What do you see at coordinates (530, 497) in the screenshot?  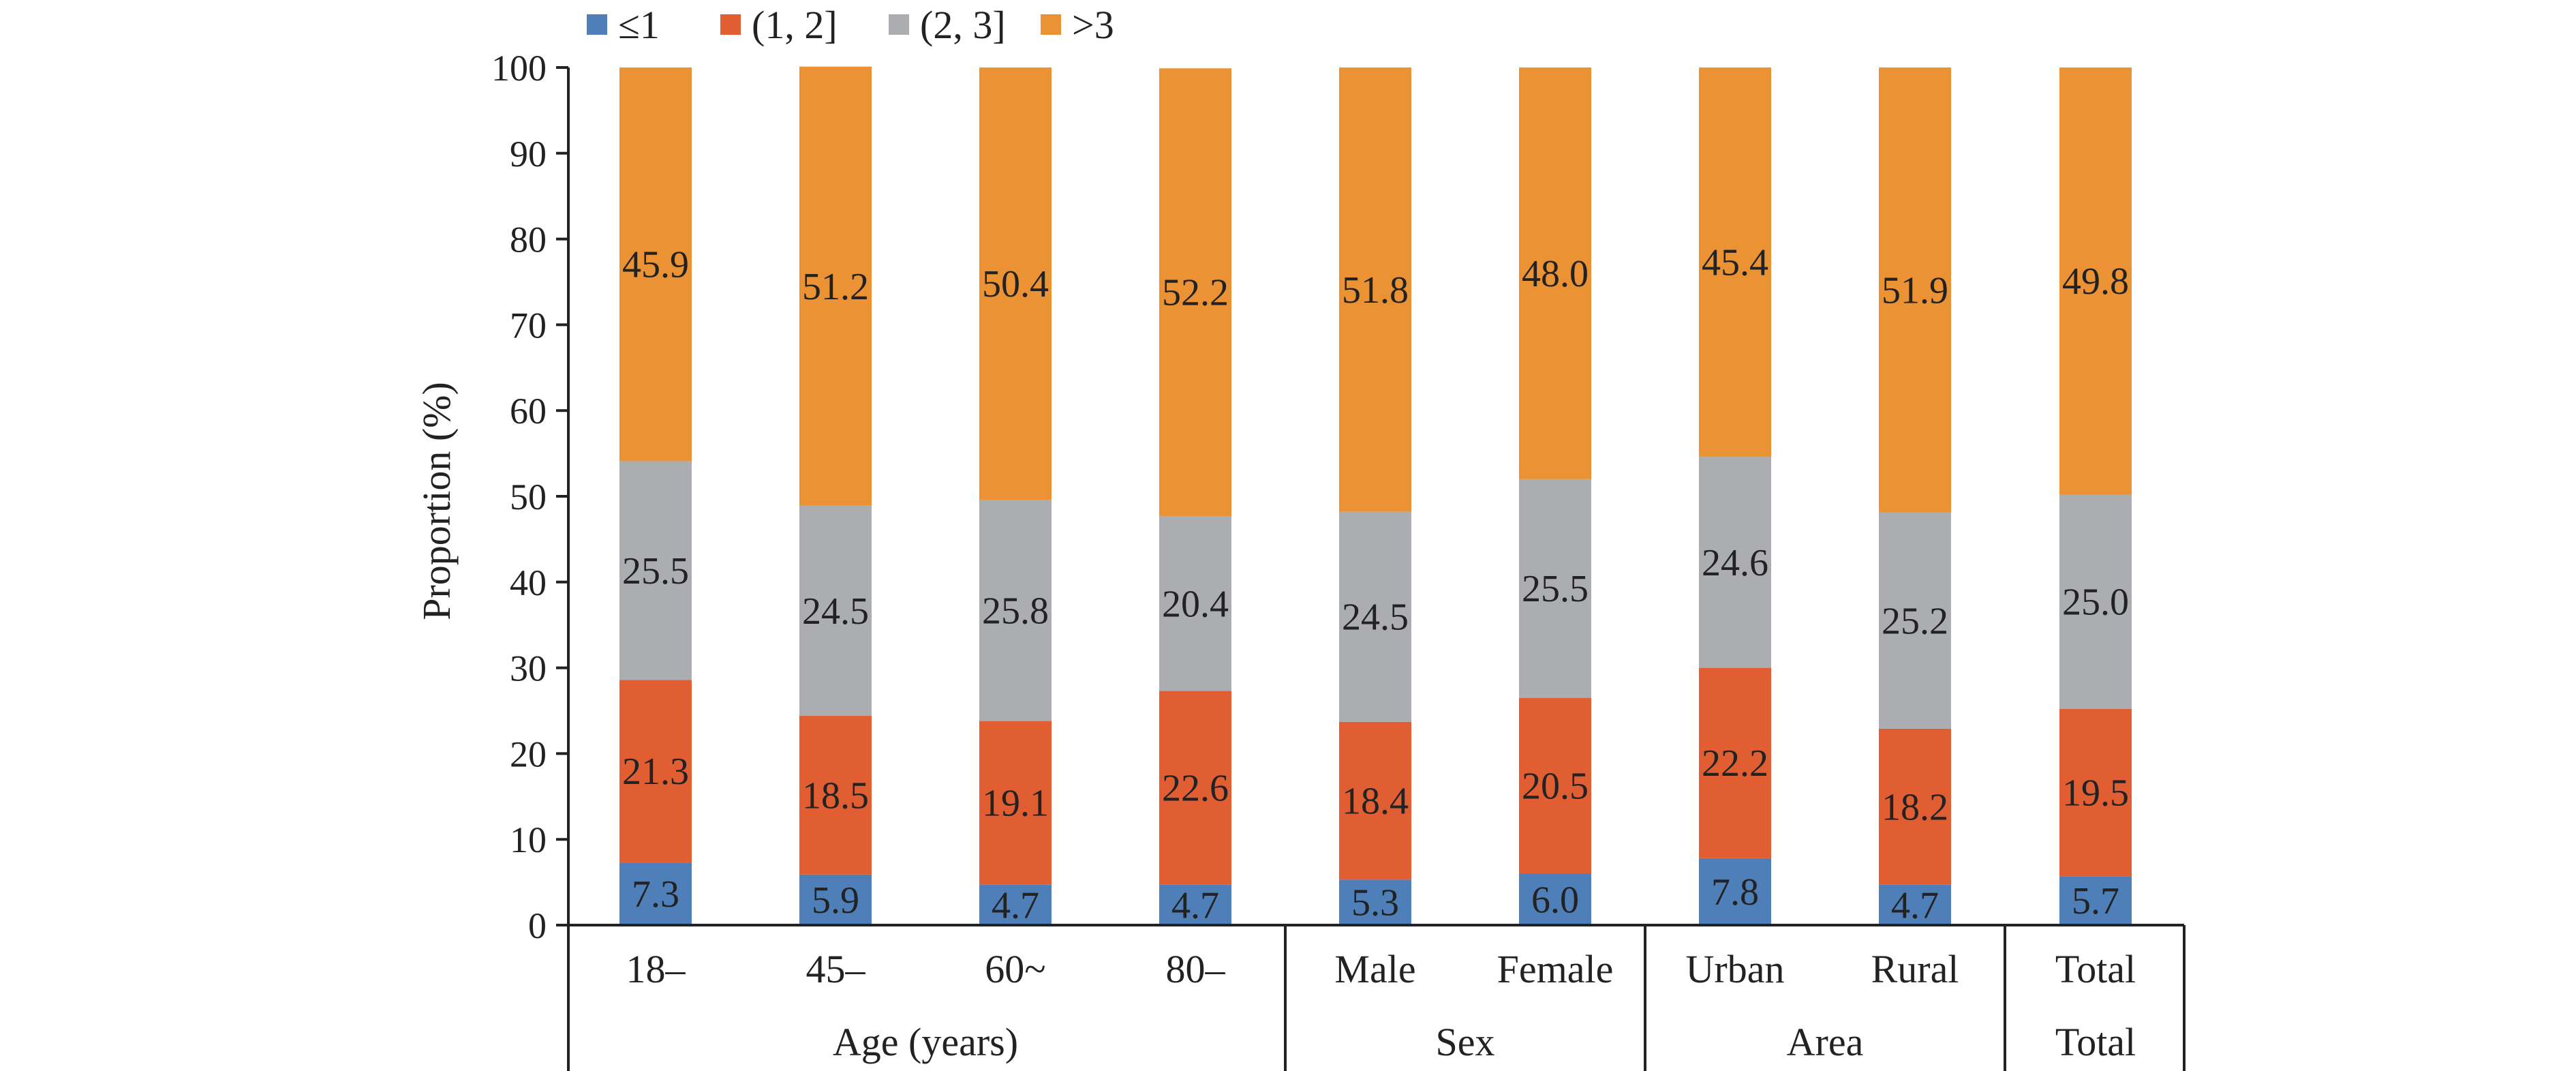 I see `y-axis: 0 10 20 30 40 50 60 70 80 90 100` at bounding box center [530, 497].